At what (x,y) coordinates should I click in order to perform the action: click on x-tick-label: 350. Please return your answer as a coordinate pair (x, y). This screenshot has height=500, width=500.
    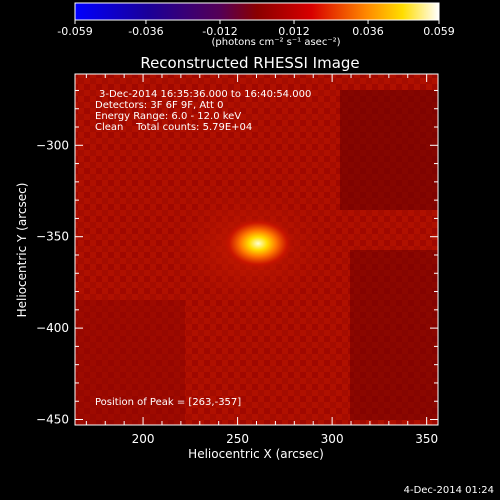
    Looking at the image, I should click on (426, 439).